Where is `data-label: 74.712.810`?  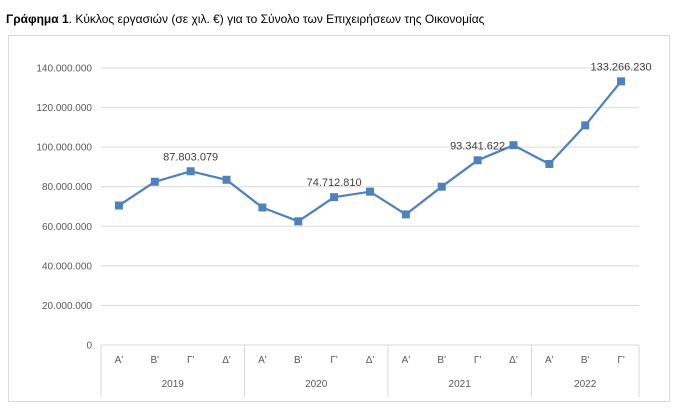 data-label: 74.712.810 is located at coordinates (334, 183).